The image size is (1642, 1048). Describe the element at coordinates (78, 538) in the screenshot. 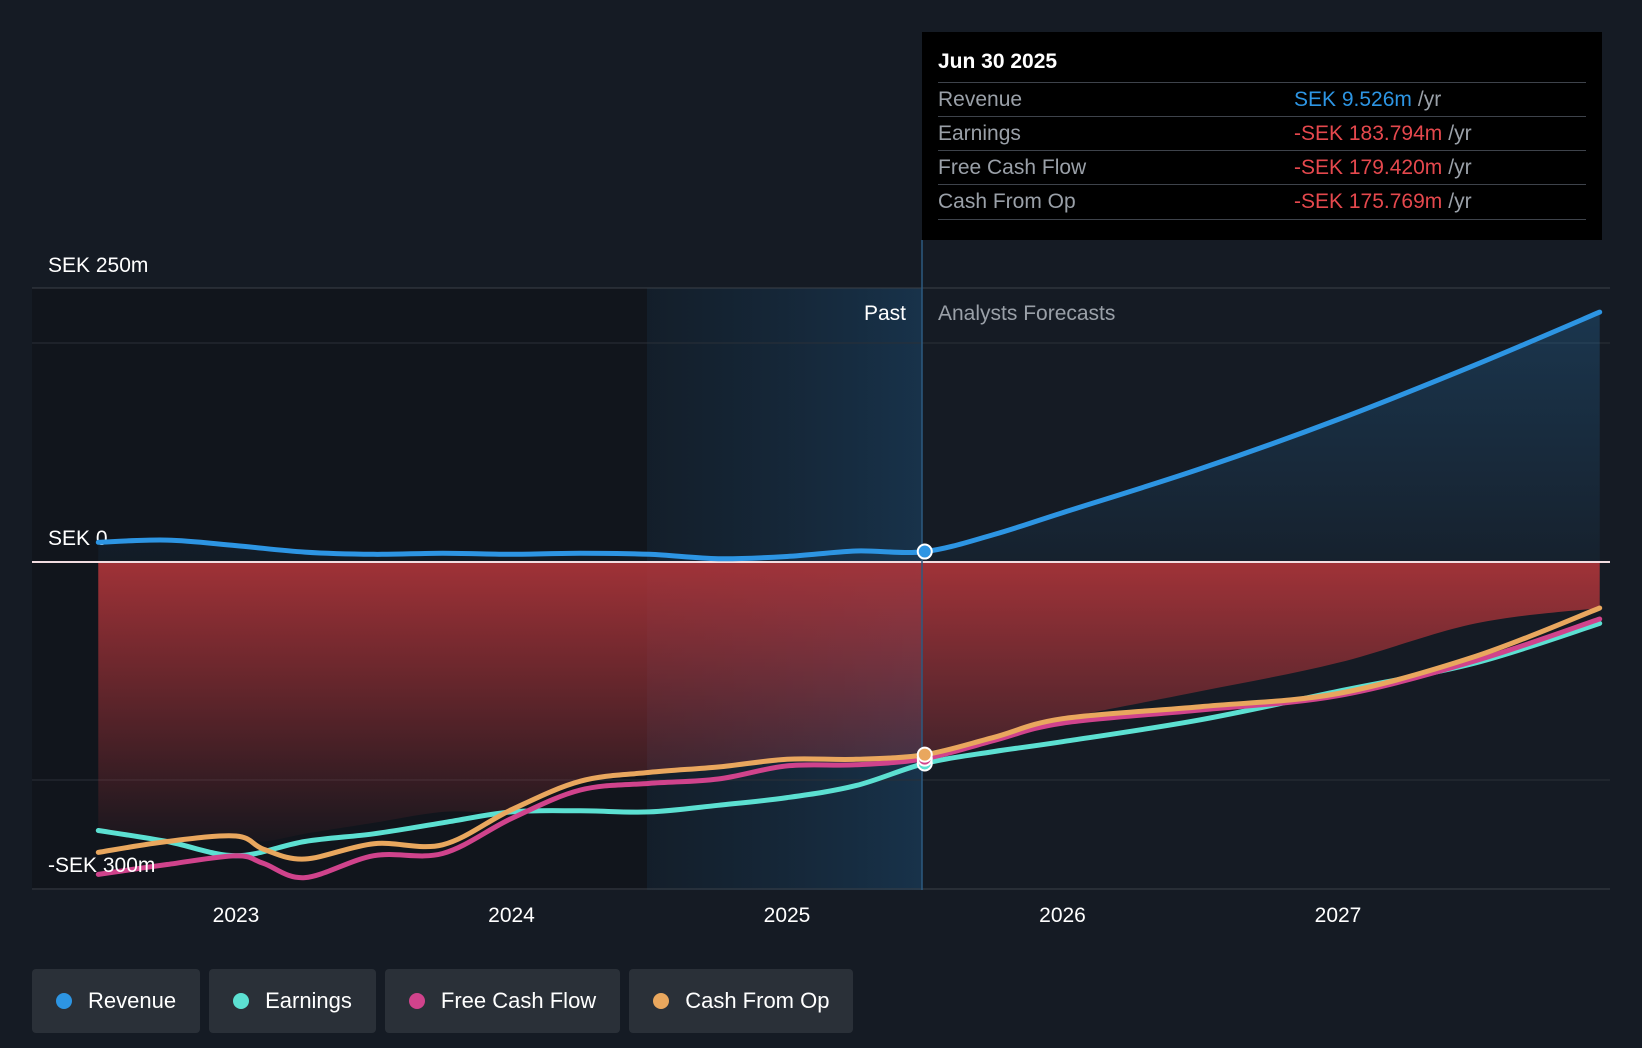

I see `y-label-zero: SEK 0` at that location.